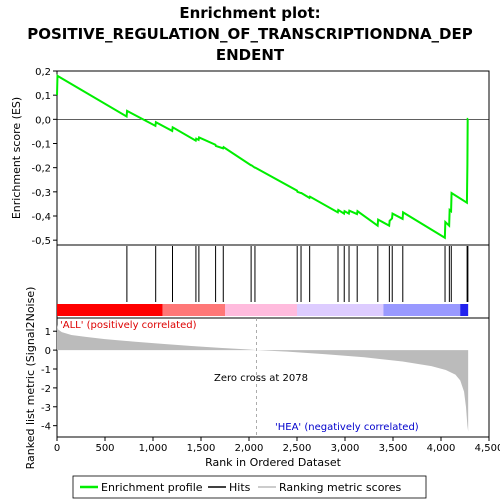 This screenshot has width=500, height=500. Describe the element at coordinates (46, 427) in the screenshot. I see `metric-y-tick-label: -4` at that location.